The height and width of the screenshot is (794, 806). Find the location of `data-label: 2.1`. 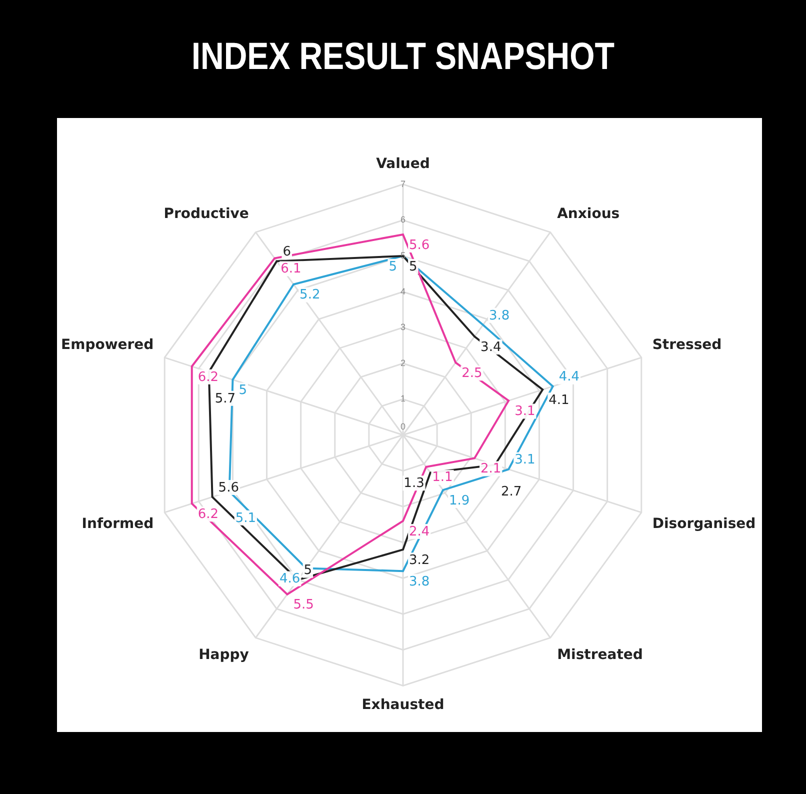

data-label: 2.1 is located at coordinates (491, 469).